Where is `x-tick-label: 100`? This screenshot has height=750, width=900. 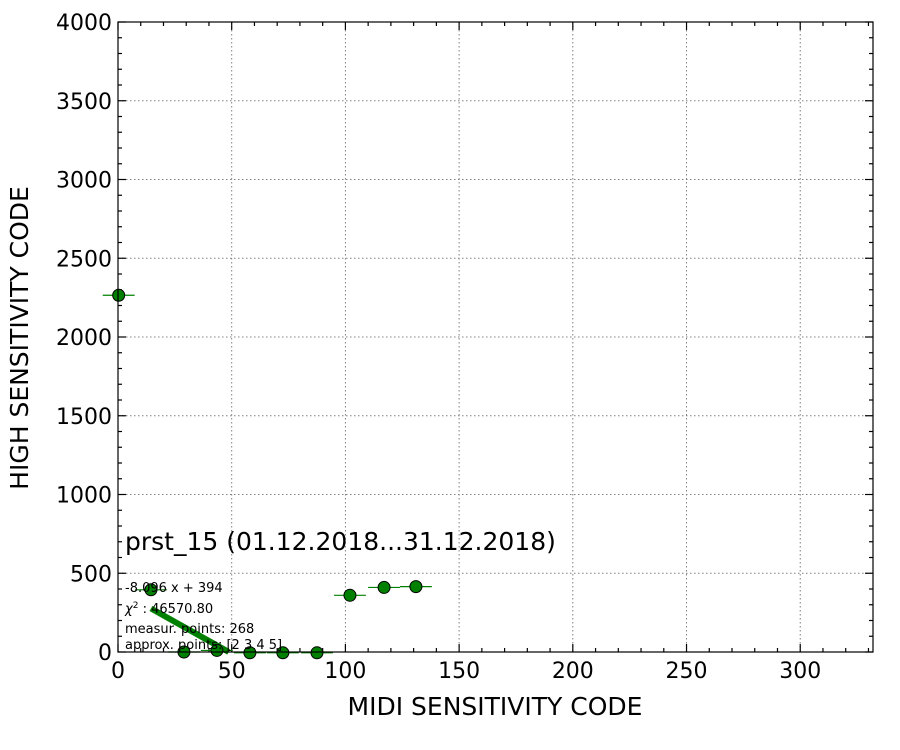
x-tick-label: 100 is located at coordinates (345, 671).